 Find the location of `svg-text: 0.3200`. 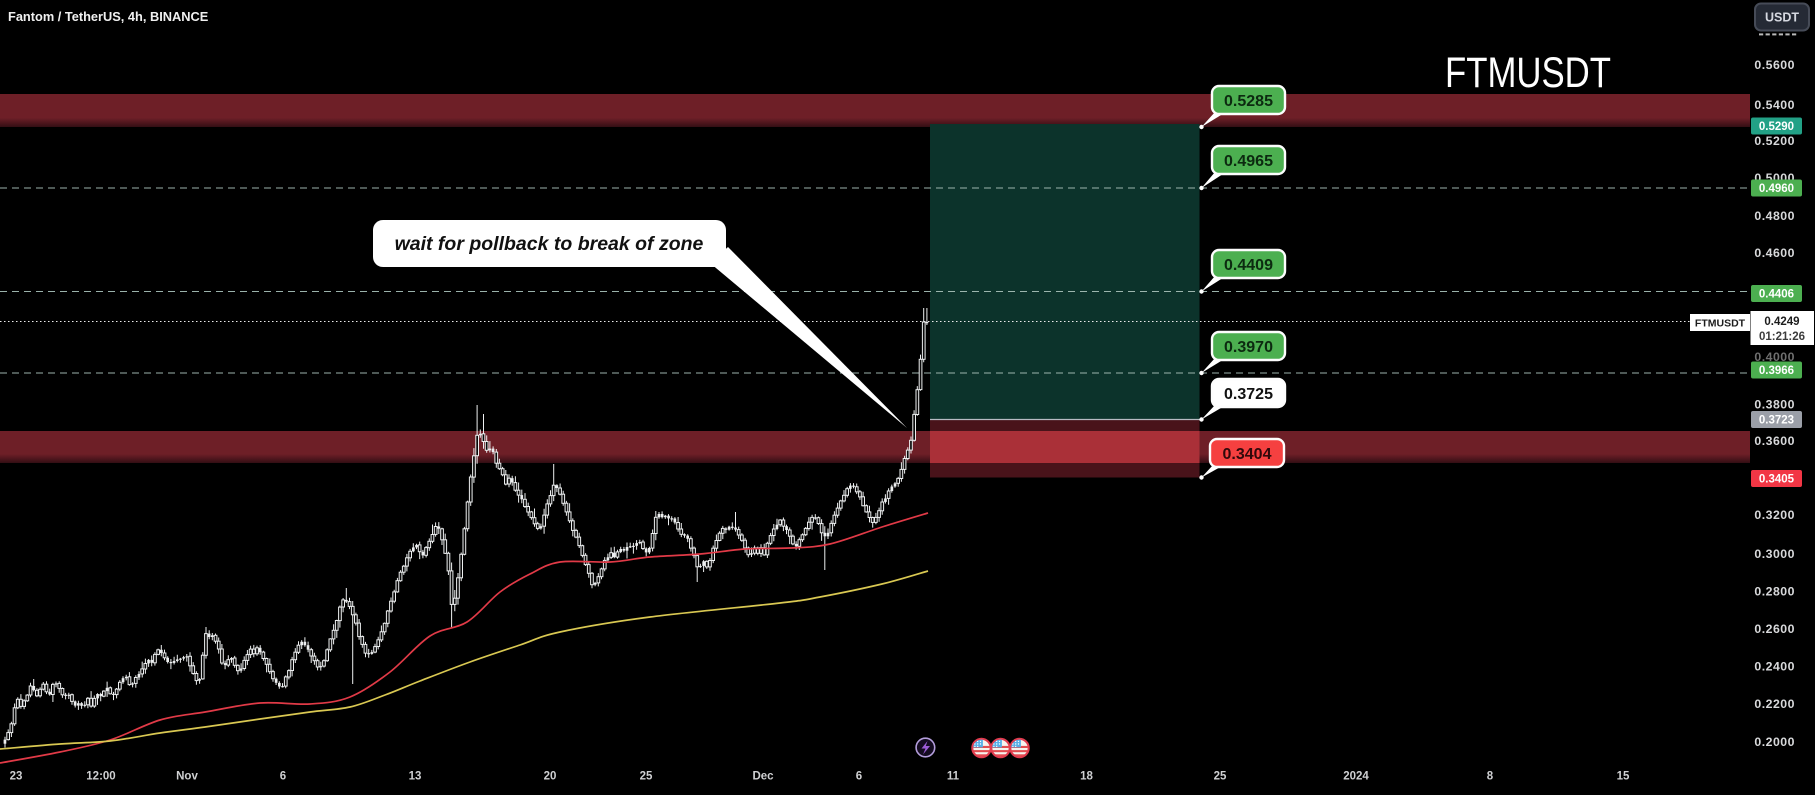

svg-text: 0.3200 is located at coordinates (1774, 515).